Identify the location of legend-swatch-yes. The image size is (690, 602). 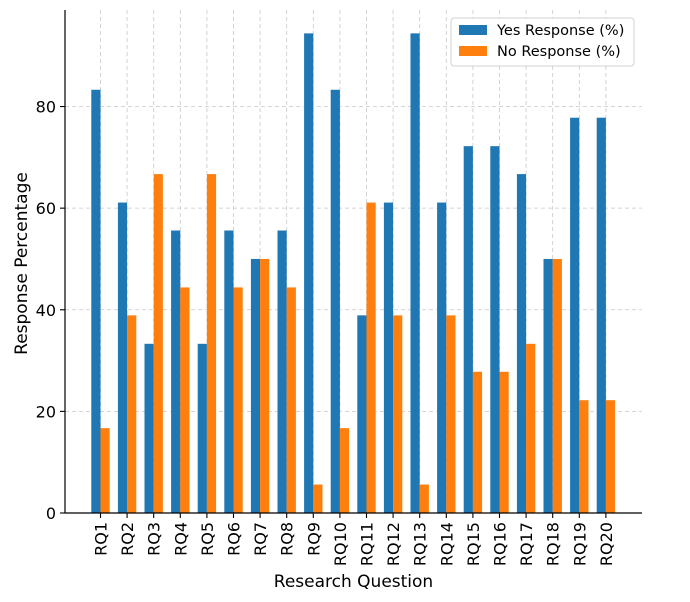
(473, 30).